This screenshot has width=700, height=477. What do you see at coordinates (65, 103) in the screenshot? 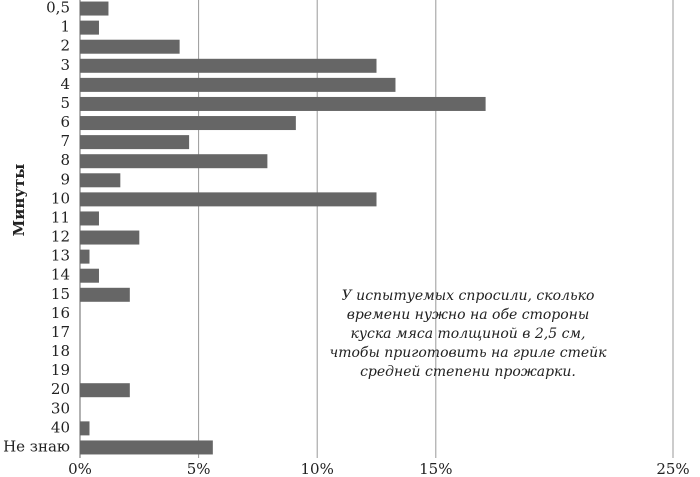
I see `y-tick-label: 5` at bounding box center [65, 103].